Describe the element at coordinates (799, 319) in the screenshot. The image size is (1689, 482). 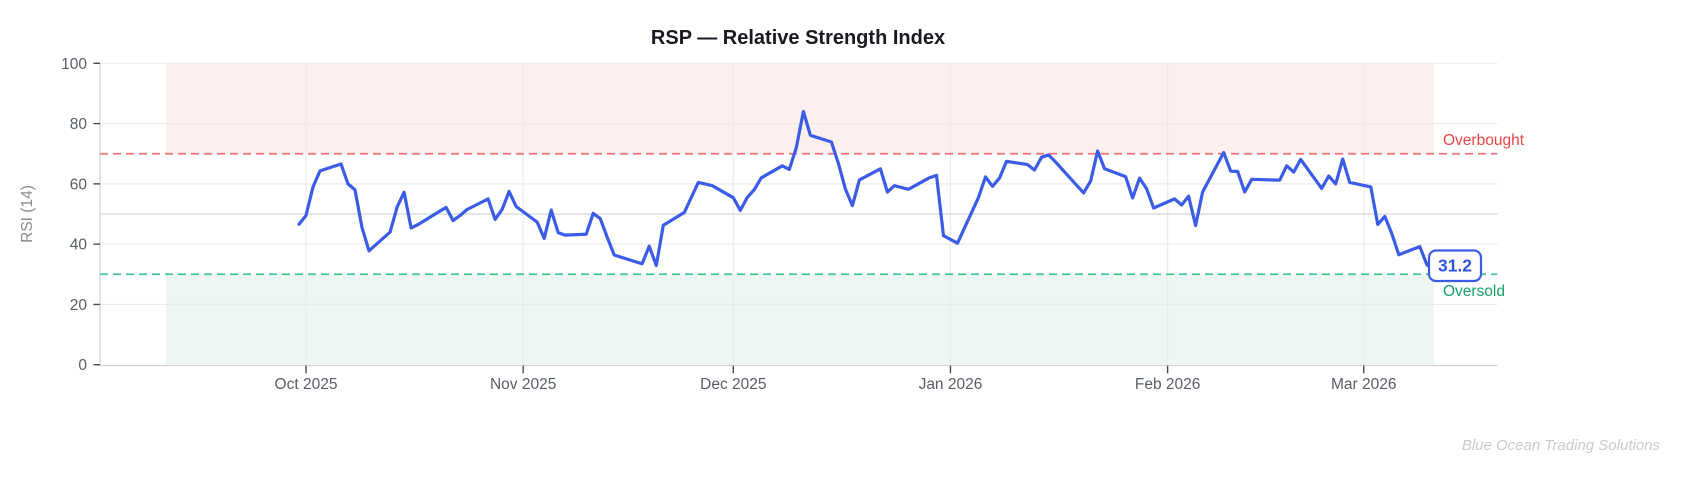
I see `oversold-band` at that location.